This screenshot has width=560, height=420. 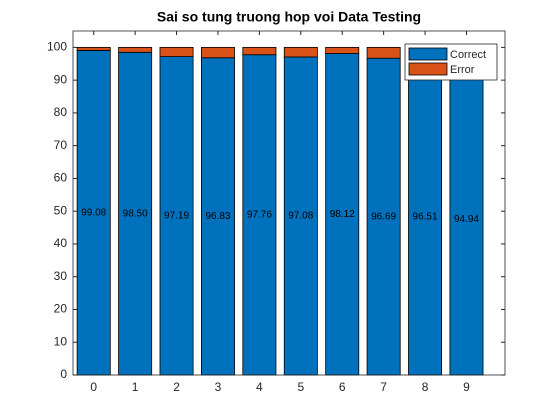 What do you see at coordinates (176, 387) in the screenshot?
I see `x-tick-label: 2` at bounding box center [176, 387].